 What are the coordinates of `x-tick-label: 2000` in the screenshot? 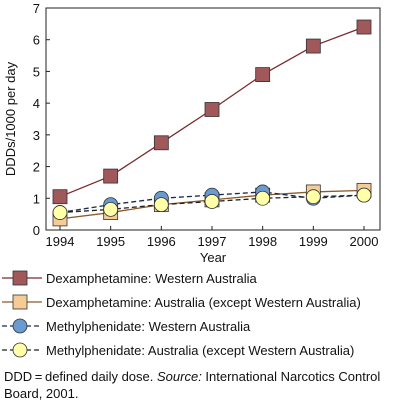 It's located at (364, 241).